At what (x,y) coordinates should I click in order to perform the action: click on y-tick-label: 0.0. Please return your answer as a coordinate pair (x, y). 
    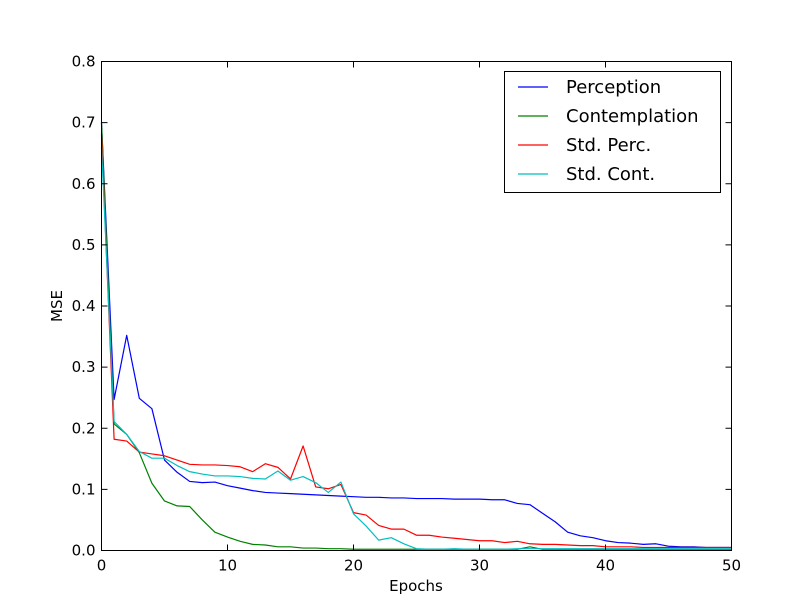
    Looking at the image, I should click on (84, 551).